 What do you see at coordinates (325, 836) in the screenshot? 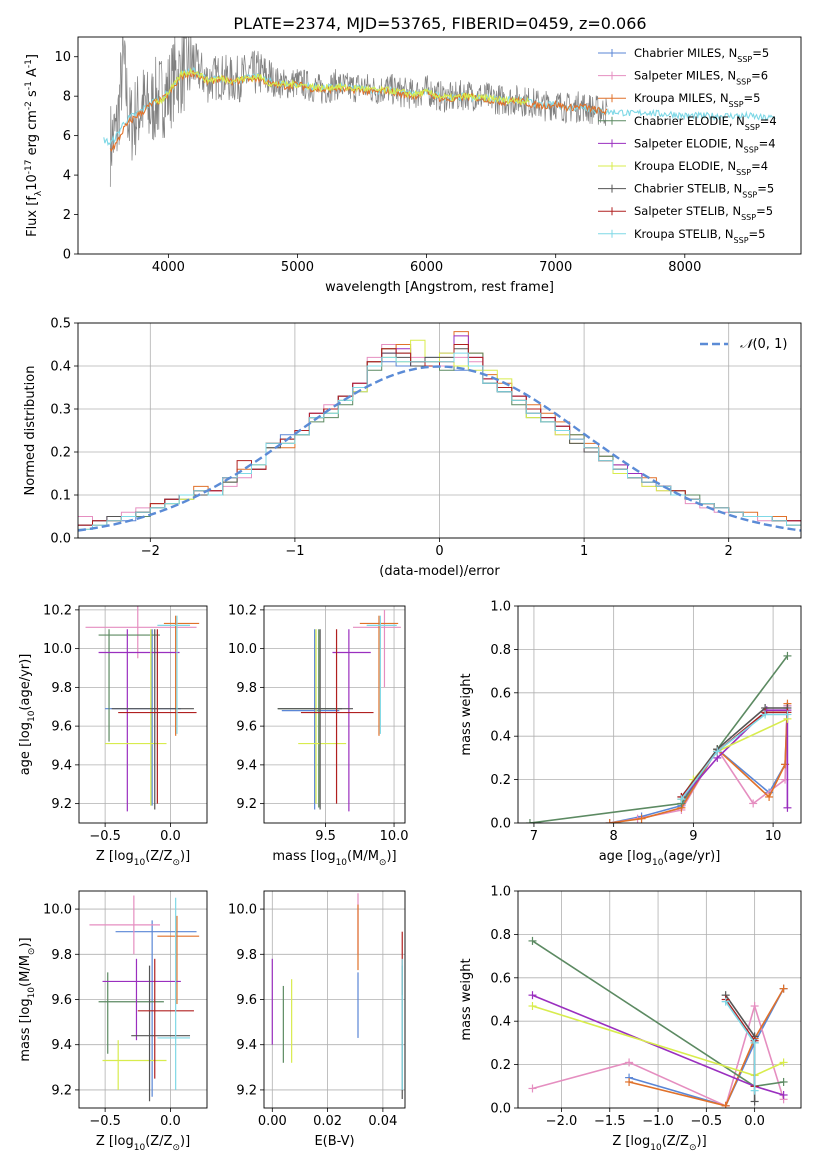
I see `x-tick-label: 9.5` at bounding box center [325, 836].